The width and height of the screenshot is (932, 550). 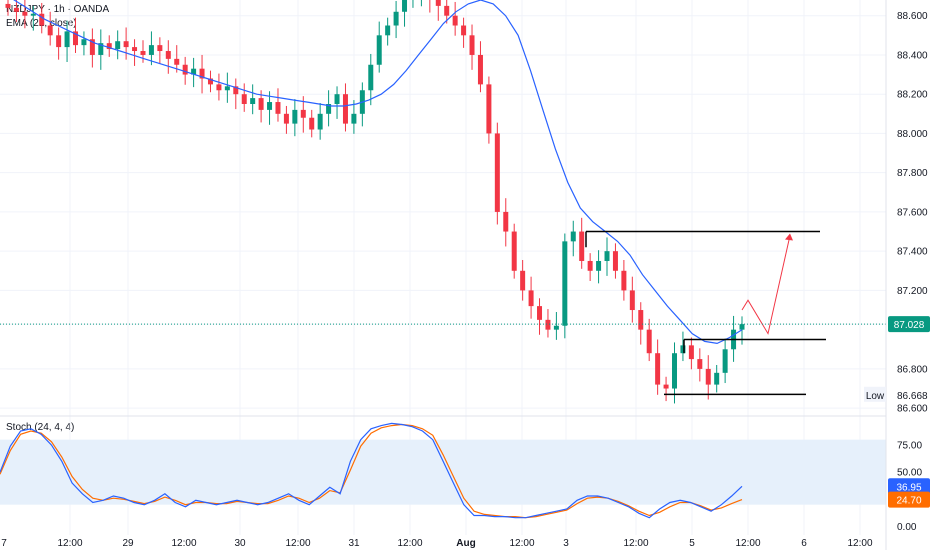 I want to click on time-tick-label: 30, so click(x=240, y=543).